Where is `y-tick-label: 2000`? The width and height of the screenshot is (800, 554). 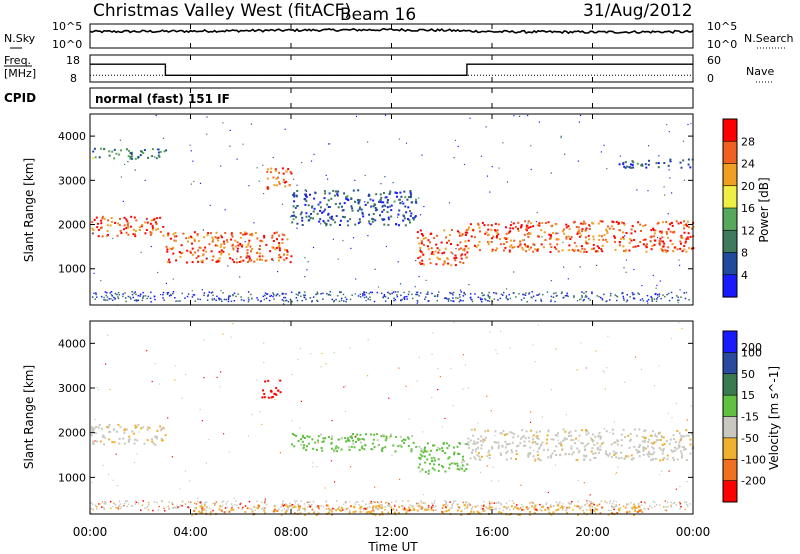 y-tick-label: 2000 is located at coordinates (72, 225).